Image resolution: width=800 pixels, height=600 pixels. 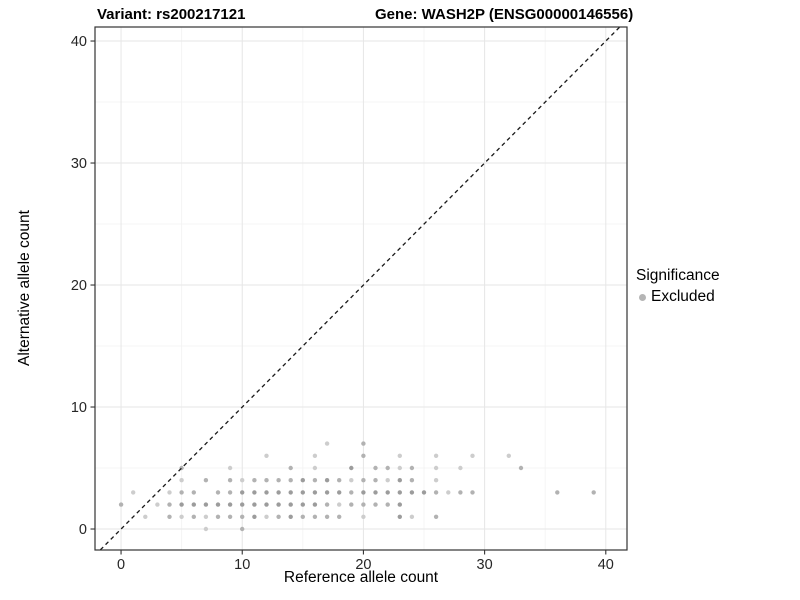 I want to click on x-tick-label: 20, so click(x=363, y=565).